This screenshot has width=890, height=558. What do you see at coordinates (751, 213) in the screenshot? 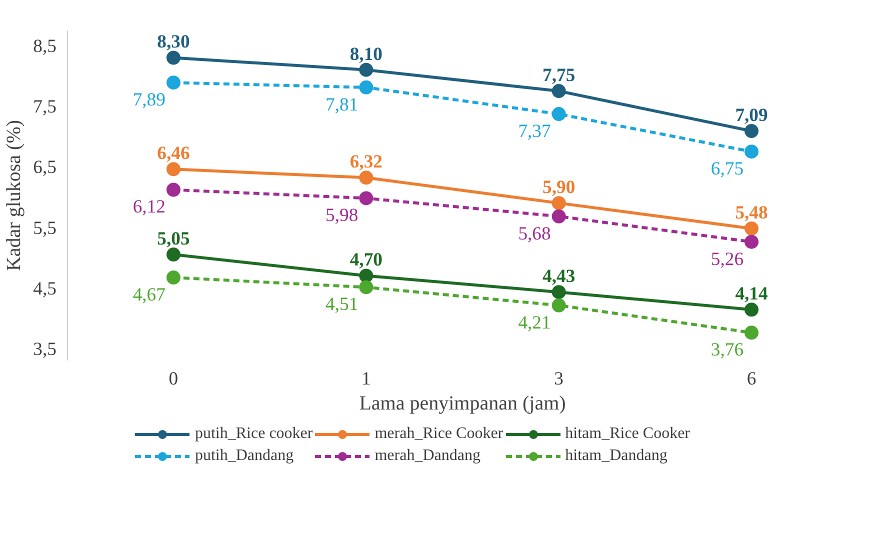
I see `data-label: 5,48` at bounding box center [751, 213].